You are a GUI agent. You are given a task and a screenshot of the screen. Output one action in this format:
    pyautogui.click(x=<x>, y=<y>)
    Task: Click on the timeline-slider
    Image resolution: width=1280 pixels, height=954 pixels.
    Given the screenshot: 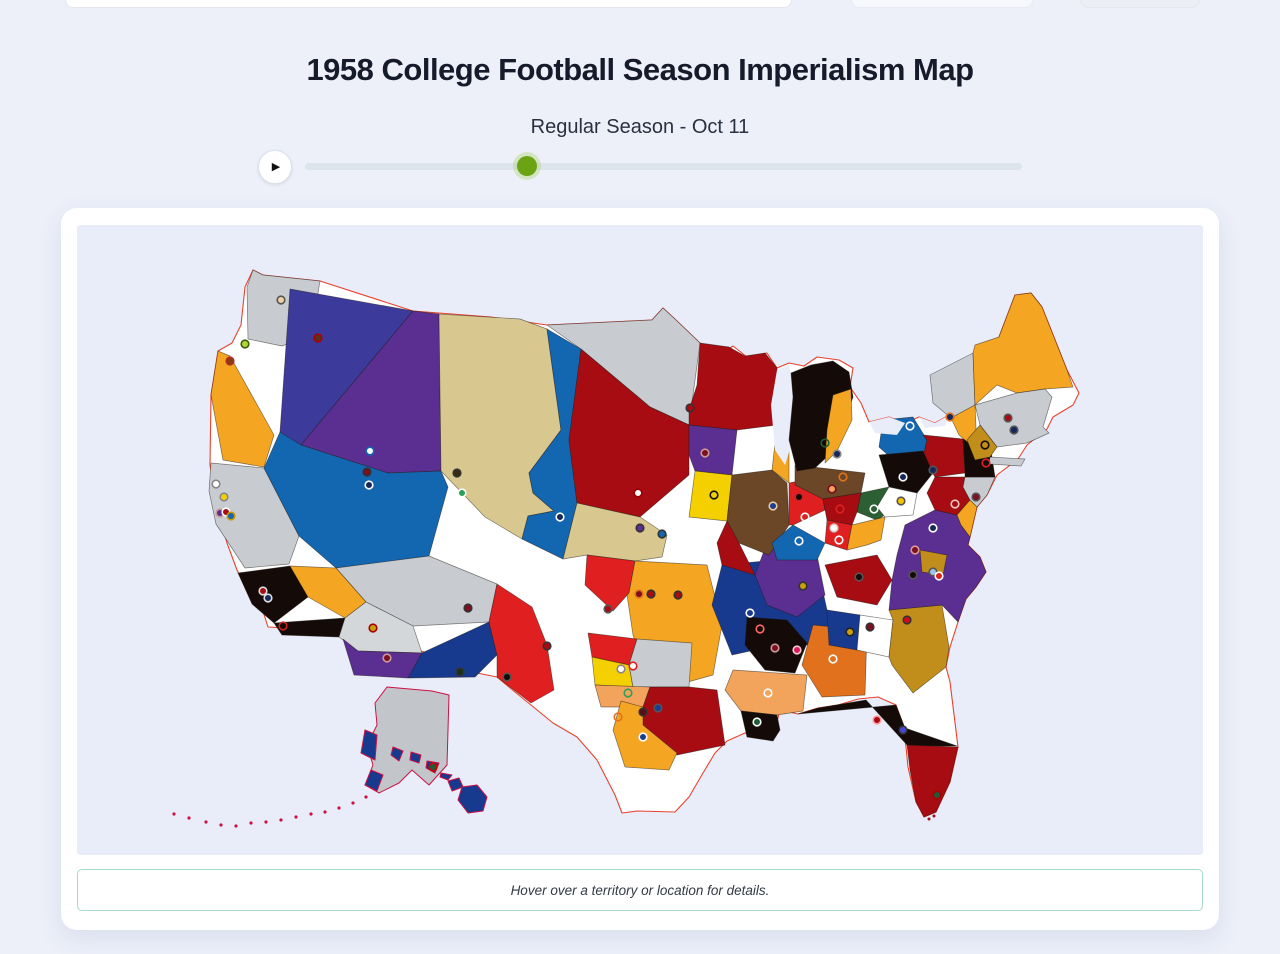 What is the action you would take?
    pyautogui.click(x=663, y=166)
    